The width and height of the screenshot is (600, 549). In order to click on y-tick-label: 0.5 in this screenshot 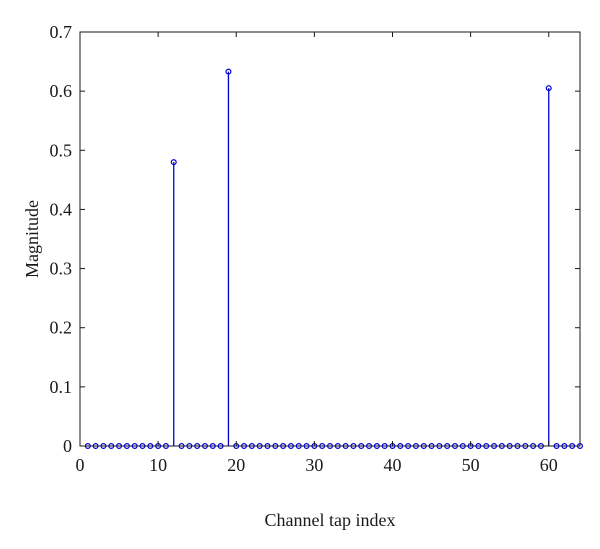, I will do `click(61, 150)`.